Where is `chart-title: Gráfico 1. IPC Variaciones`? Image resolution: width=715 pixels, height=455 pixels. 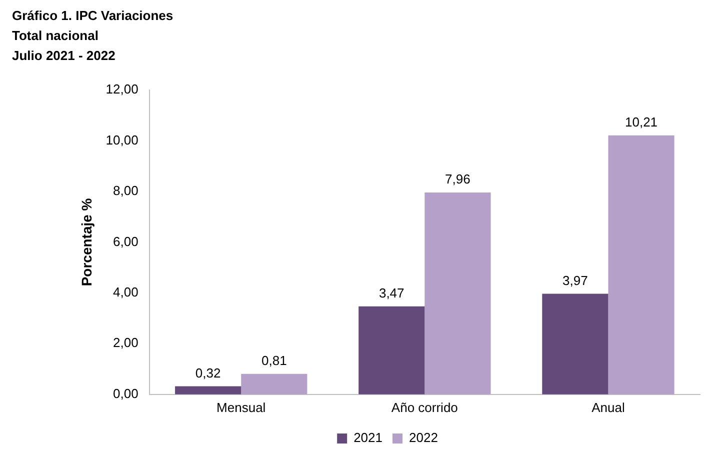
chart-title: Gráfico 1. IPC Variaciones is located at coordinates (93, 16).